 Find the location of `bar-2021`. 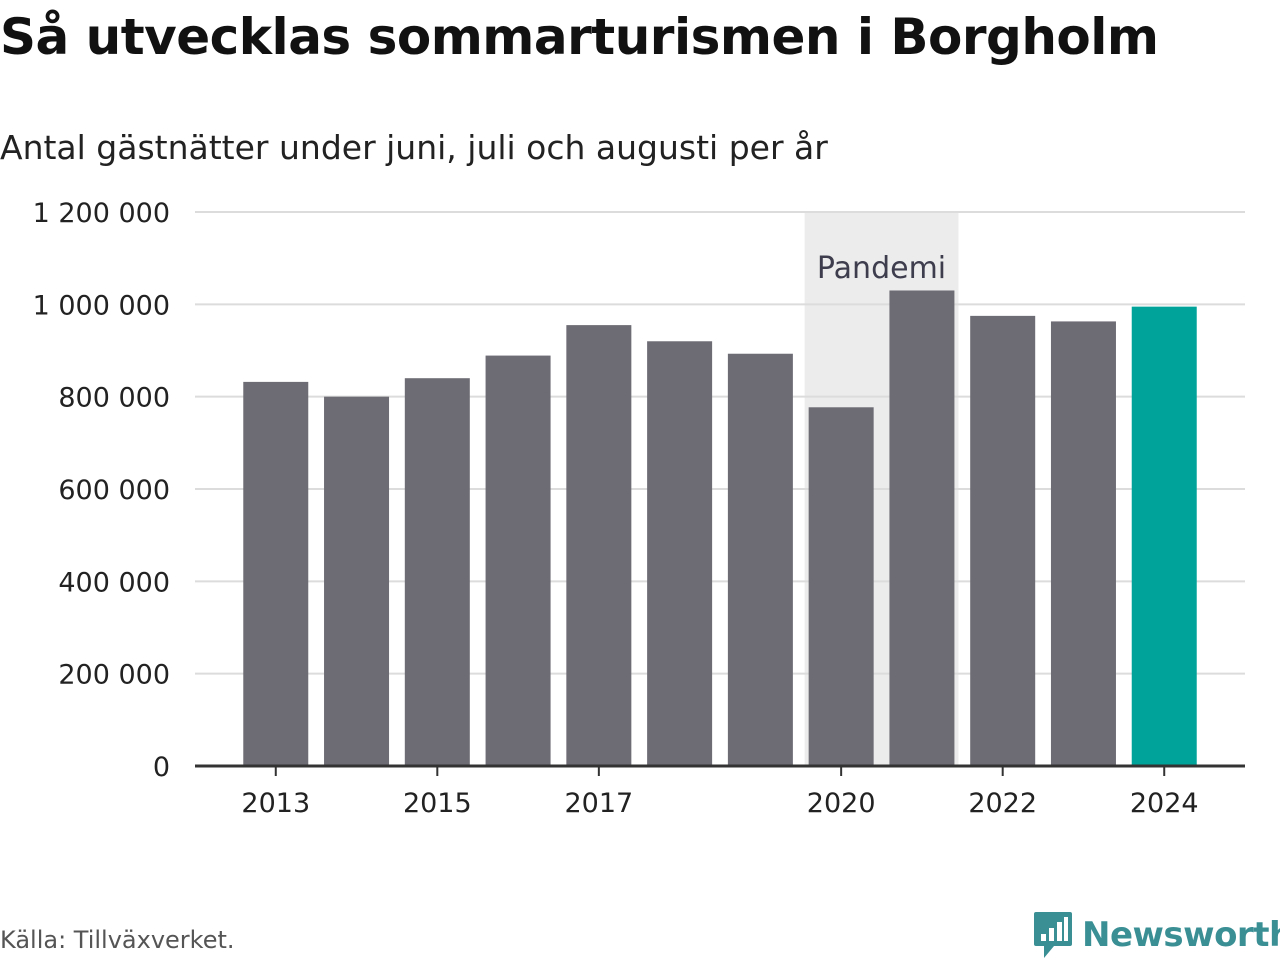

bar-2021 is located at coordinates (922, 528).